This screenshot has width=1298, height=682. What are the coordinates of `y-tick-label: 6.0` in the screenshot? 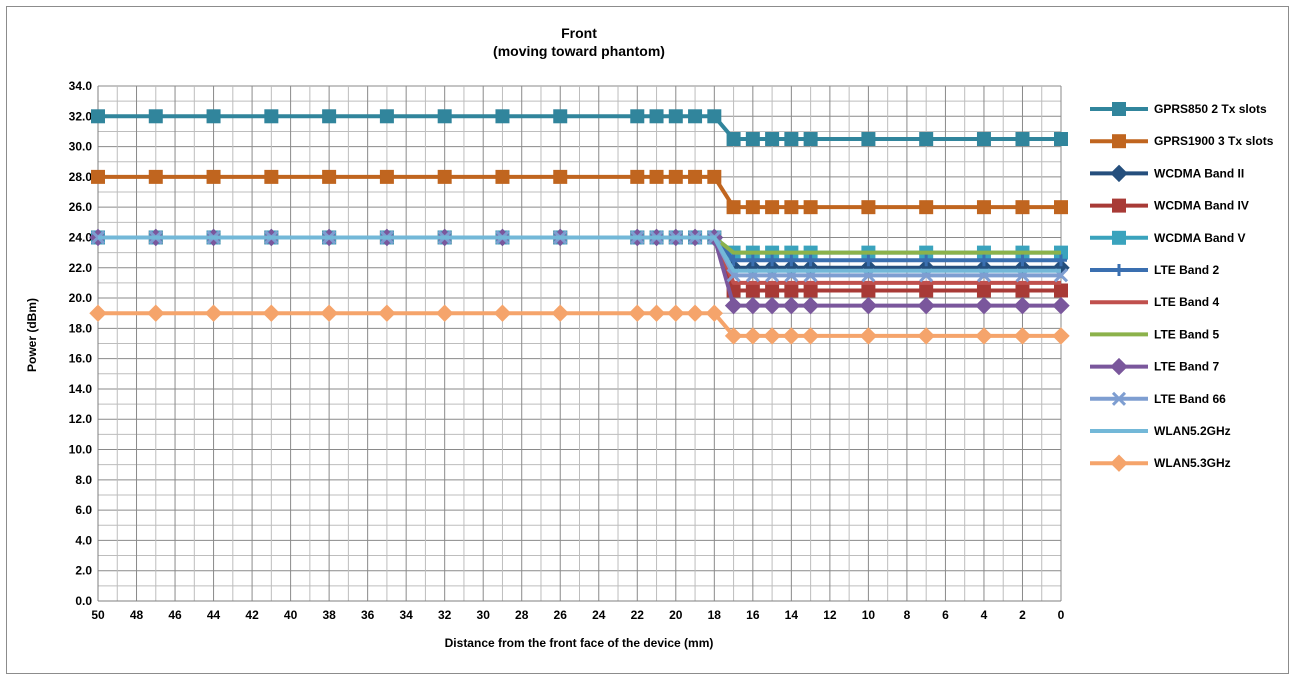 It's located at (83, 510).